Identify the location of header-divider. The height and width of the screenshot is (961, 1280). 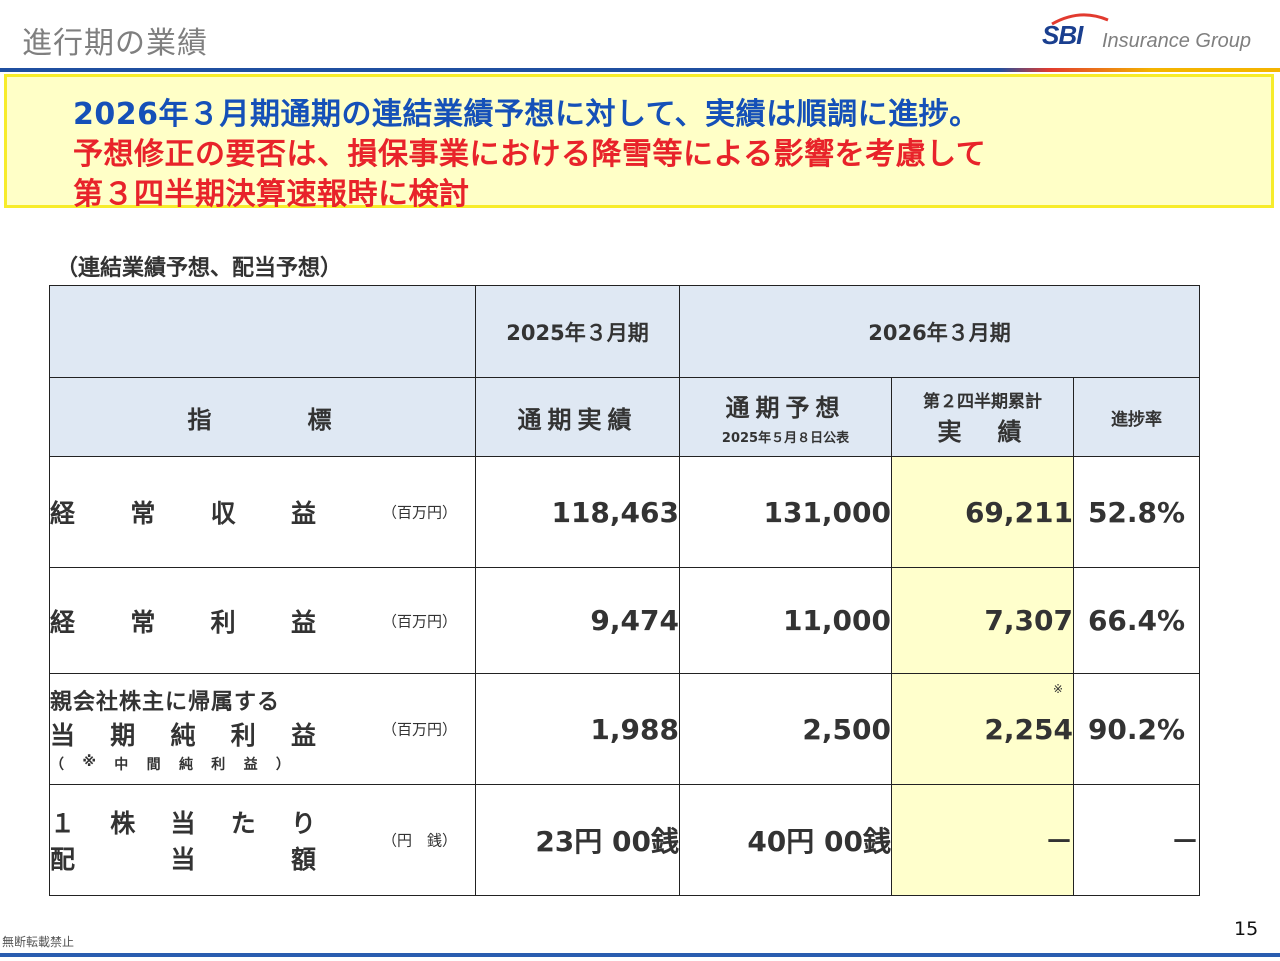
(640, 70).